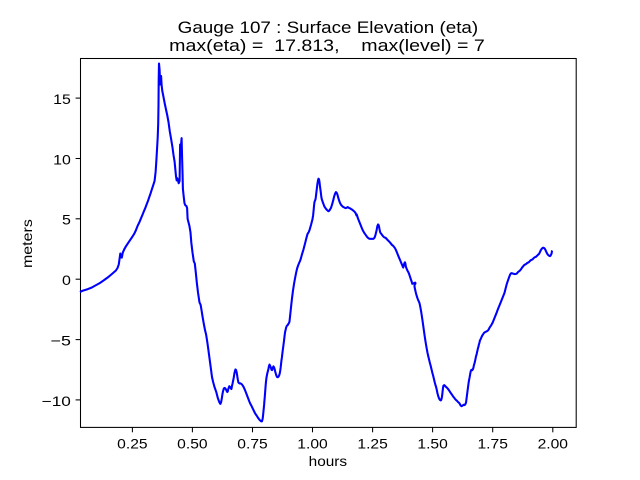 This screenshot has width=640, height=480. What do you see at coordinates (252, 443) in the screenshot?
I see `svg-text: 0.75` at bounding box center [252, 443].